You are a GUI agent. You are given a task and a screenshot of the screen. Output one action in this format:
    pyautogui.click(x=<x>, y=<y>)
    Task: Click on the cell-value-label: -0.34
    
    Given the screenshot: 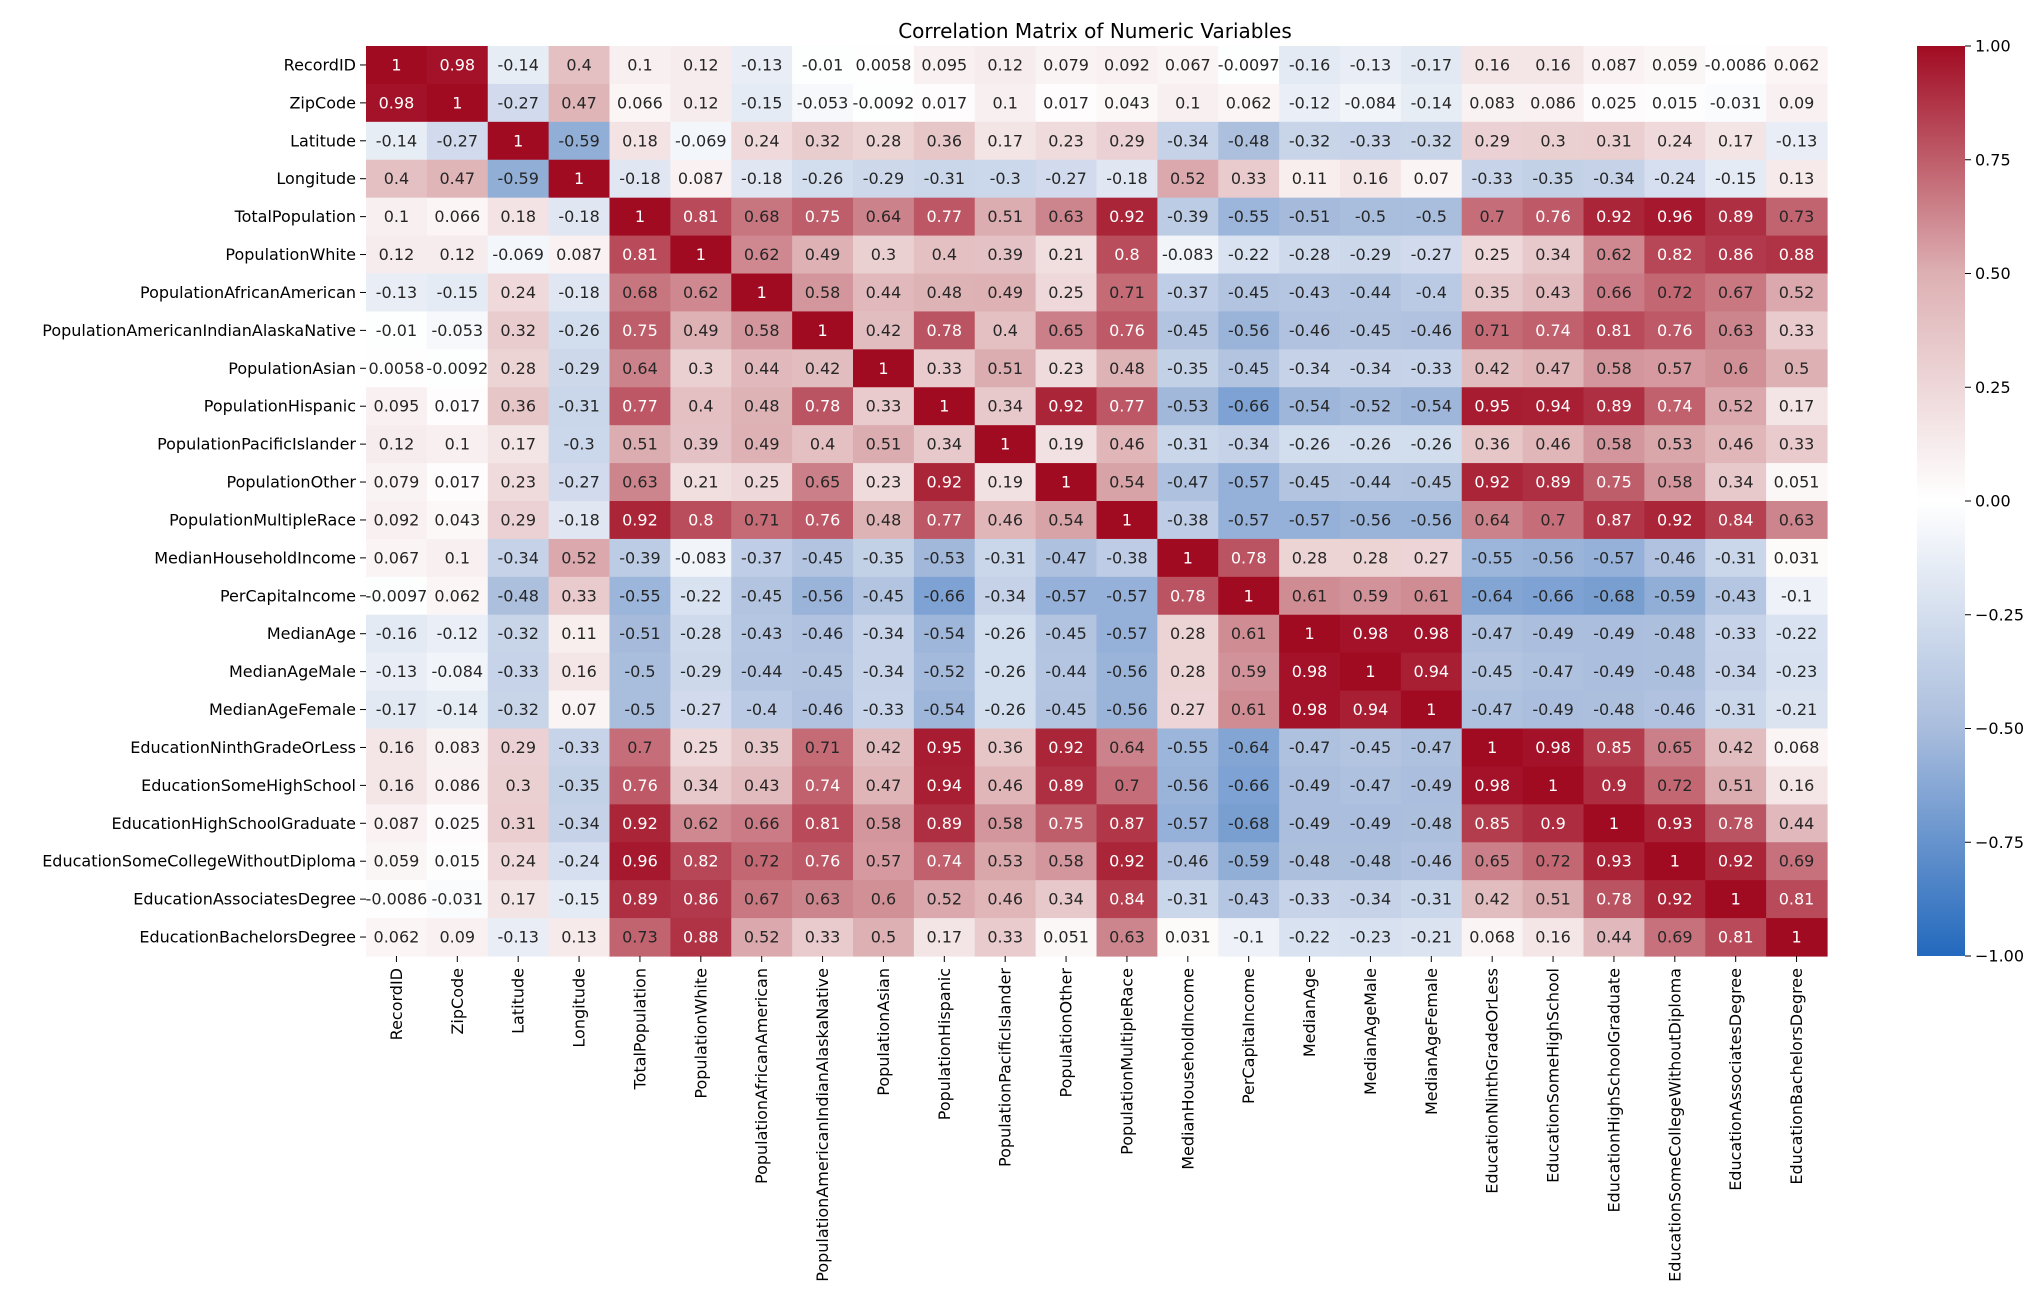 What is the action you would take?
    pyautogui.click(x=1248, y=444)
    